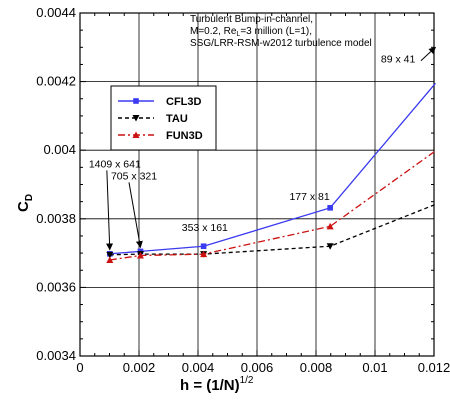 Image resolution: width=450 pixels, height=401 pixels. I want to click on grid-size-label: 1409 x 641, so click(115, 164).